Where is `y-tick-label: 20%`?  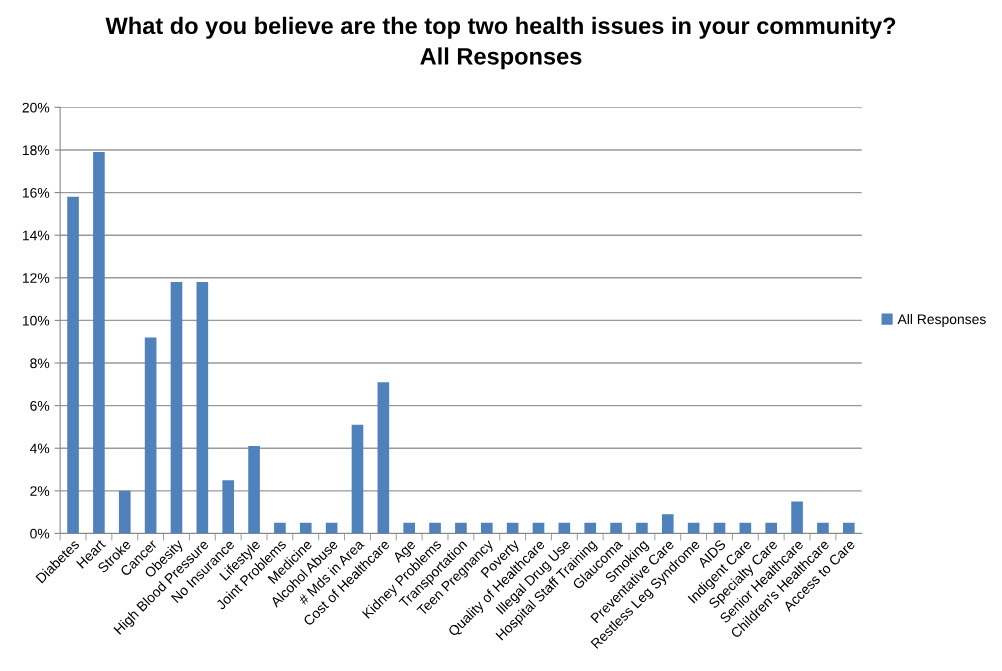 y-tick-label: 20% is located at coordinates (36, 107).